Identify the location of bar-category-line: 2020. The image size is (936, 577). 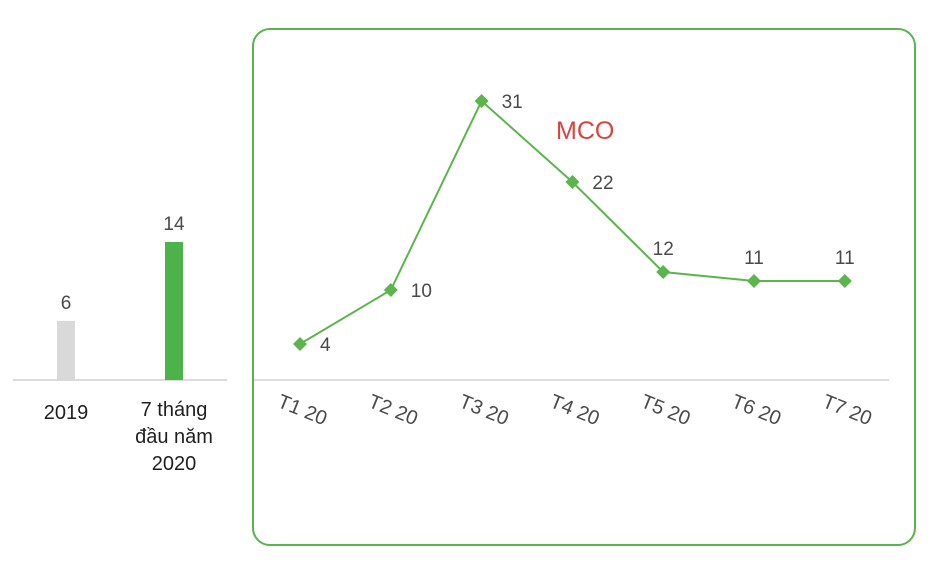
(174, 464).